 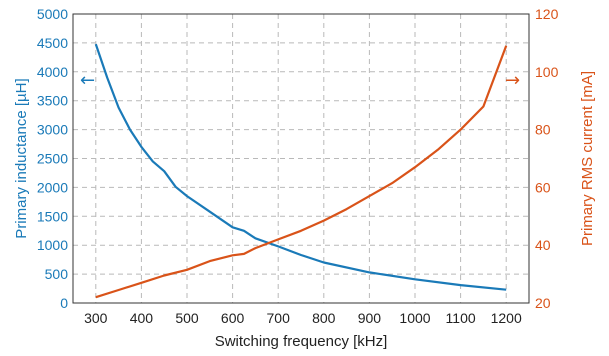 What do you see at coordinates (461, 318) in the screenshot?
I see `x-tick-label: 1100` at bounding box center [461, 318].